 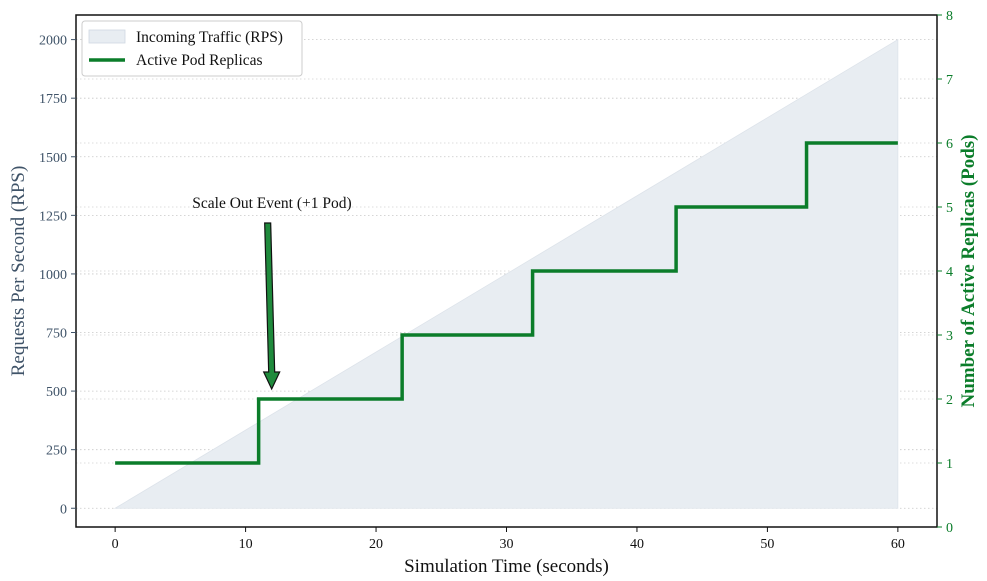 I want to click on y-right-tick-label: 5, so click(x=949, y=208).